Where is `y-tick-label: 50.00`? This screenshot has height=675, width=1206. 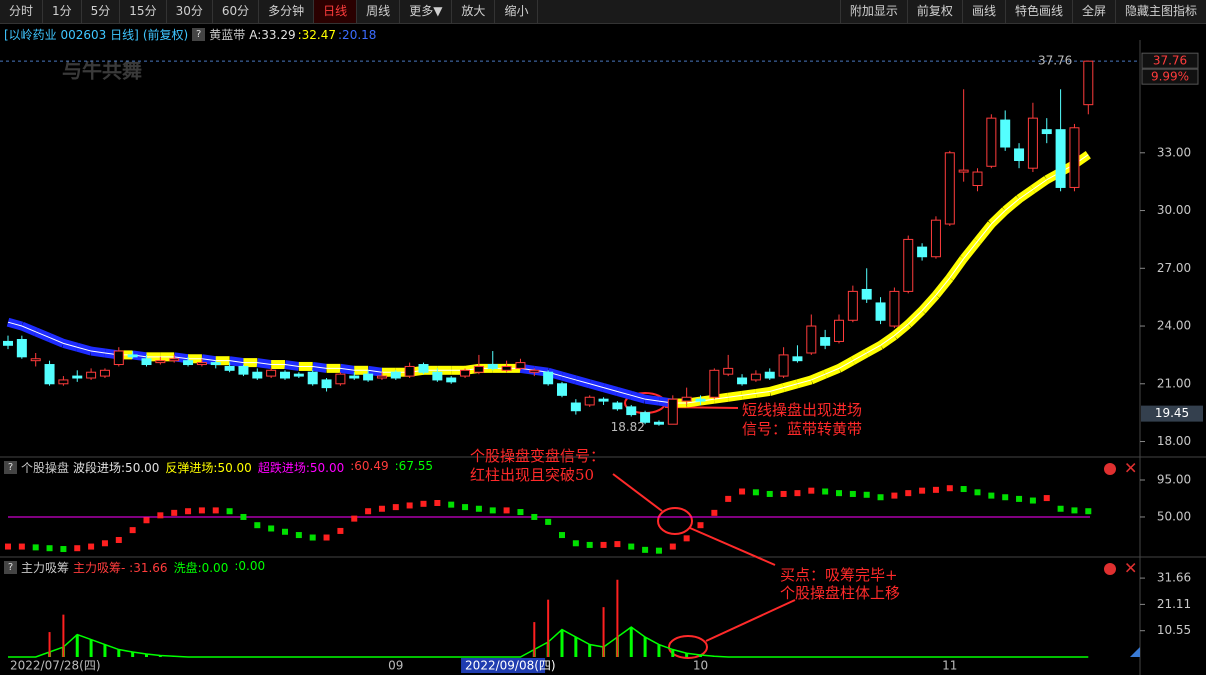 y-tick-label: 50.00 is located at coordinates (1174, 516).